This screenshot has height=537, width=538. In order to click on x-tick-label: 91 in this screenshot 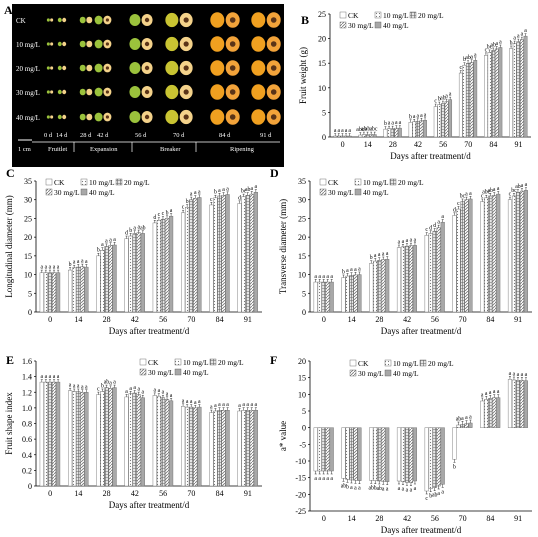, I will do `click(248, 493)`.